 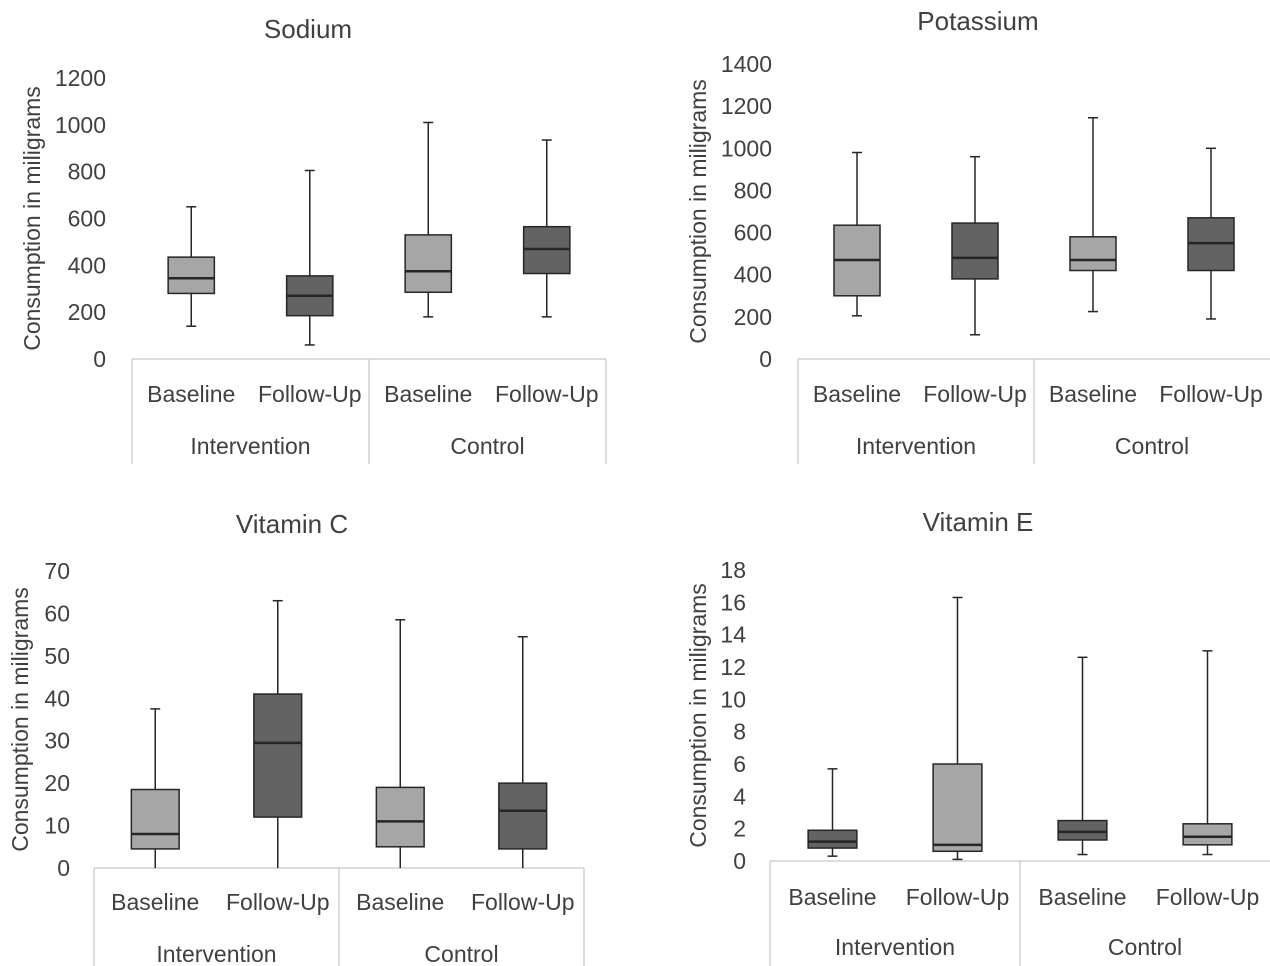 I want to click on y-tick-label: 16, so click(x=733, y=602).